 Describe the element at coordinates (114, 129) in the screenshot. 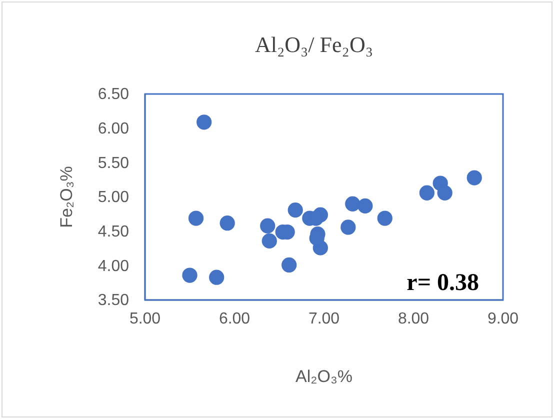

I see `y-tick-label: 6.00` at that location.